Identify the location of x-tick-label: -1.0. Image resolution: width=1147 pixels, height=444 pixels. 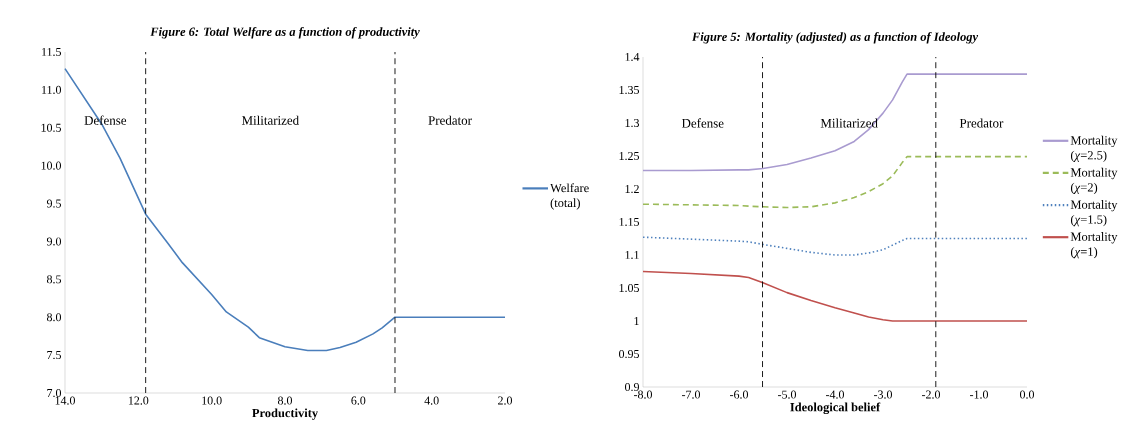
(979, 394).